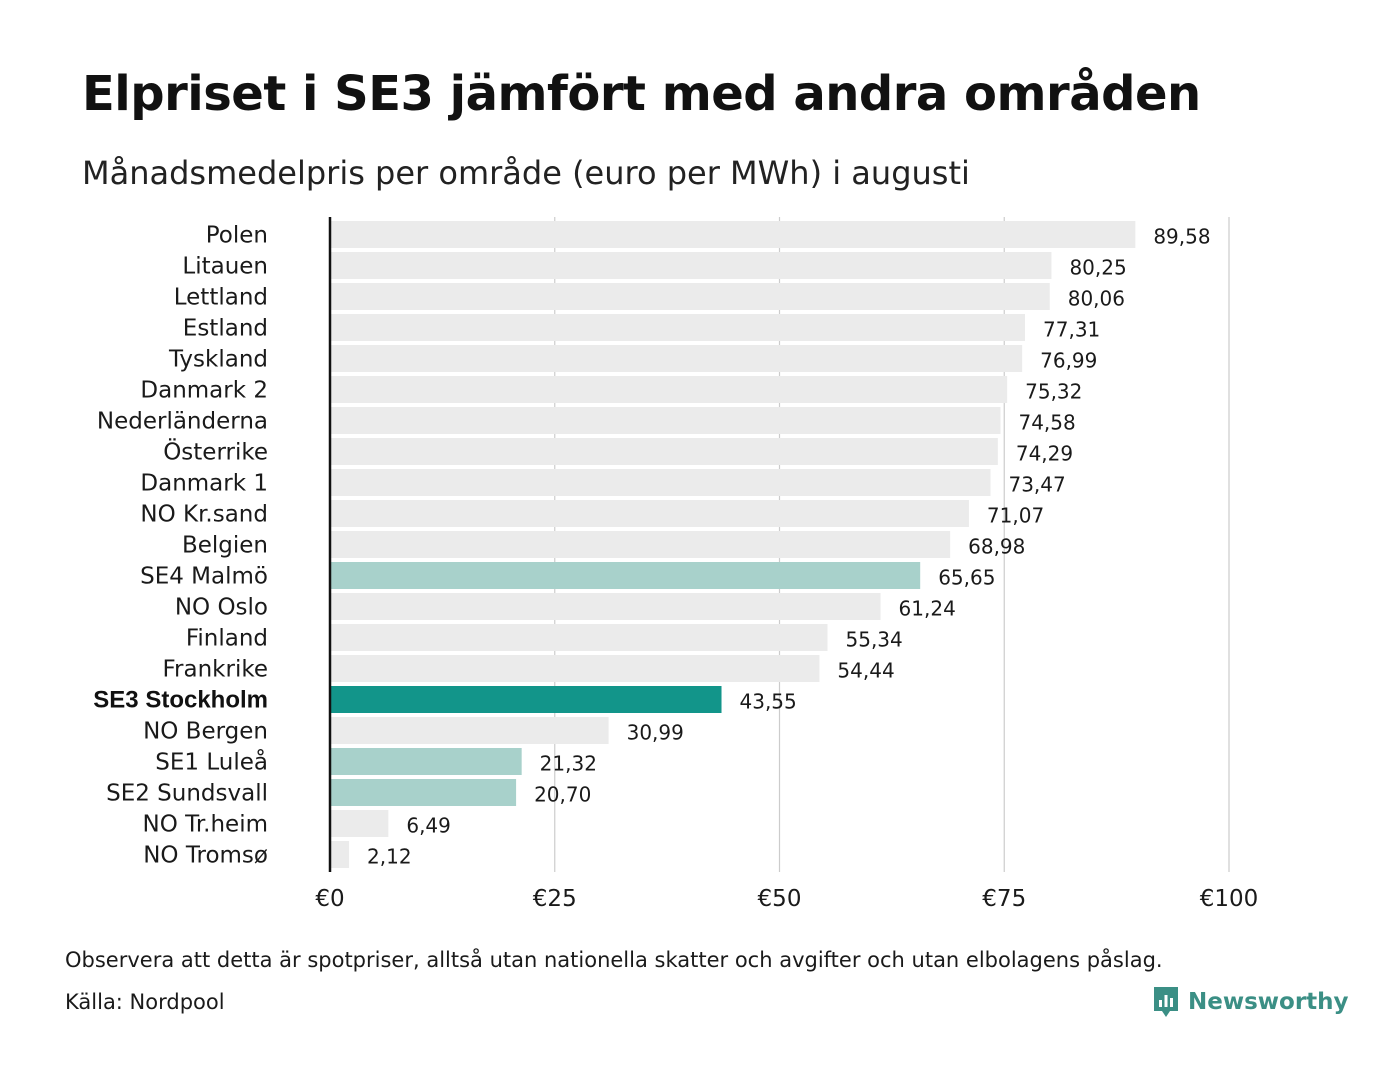 This screenshot has width=1400, height=1080. I want to click on x-axis-tick-labels: €0 €25 €50 €75 €100, so click(786, 899).